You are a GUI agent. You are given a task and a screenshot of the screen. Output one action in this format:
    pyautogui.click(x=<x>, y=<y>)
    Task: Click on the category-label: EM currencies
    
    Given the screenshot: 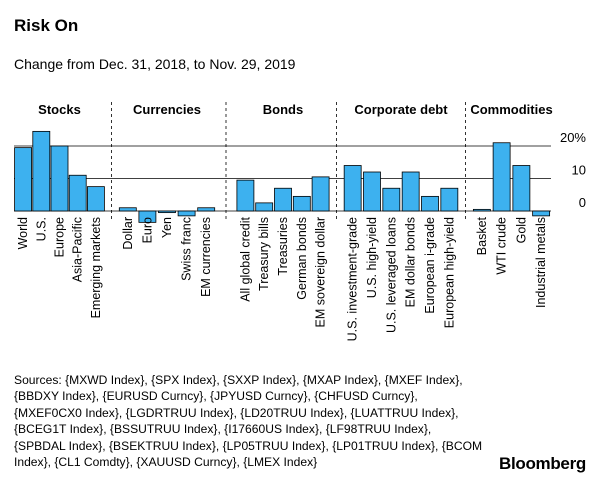 What is the action you would take?
    pyautogui.click(x=206, y=257)
    